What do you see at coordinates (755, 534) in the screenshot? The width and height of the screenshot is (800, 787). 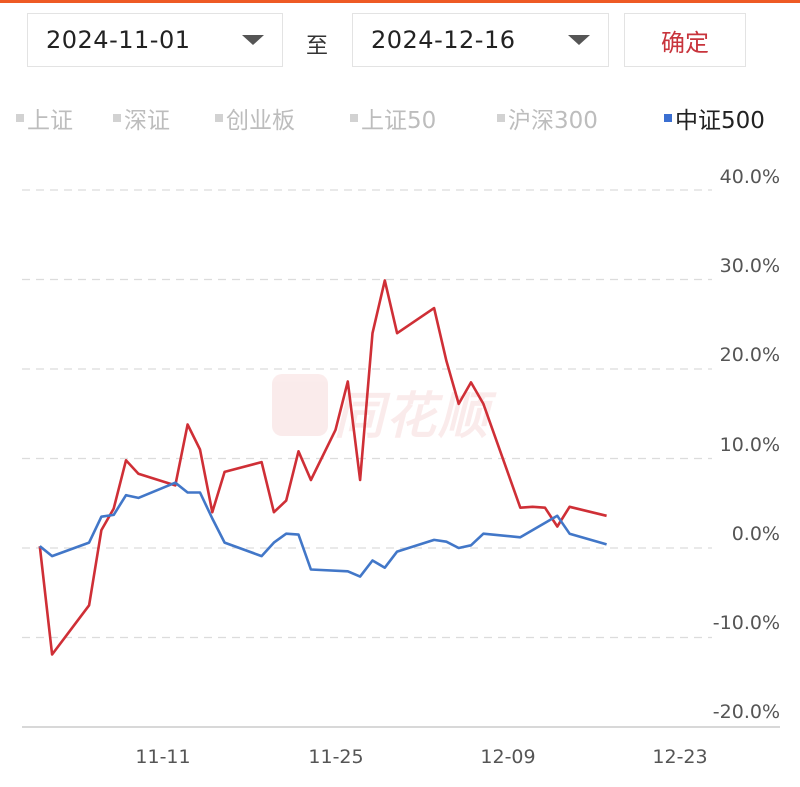 I see `y-tick-label: 0.0%` at bounding box center [755, 534].